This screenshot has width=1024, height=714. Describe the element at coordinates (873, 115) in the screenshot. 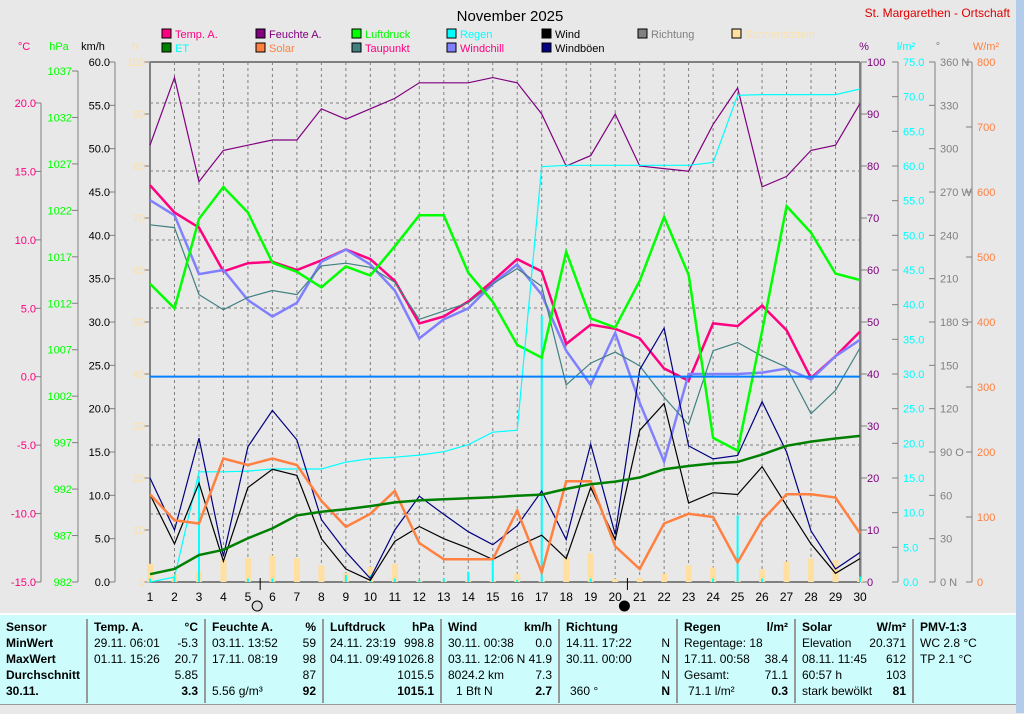

I see `humidity-tick-label: 90` at that location.